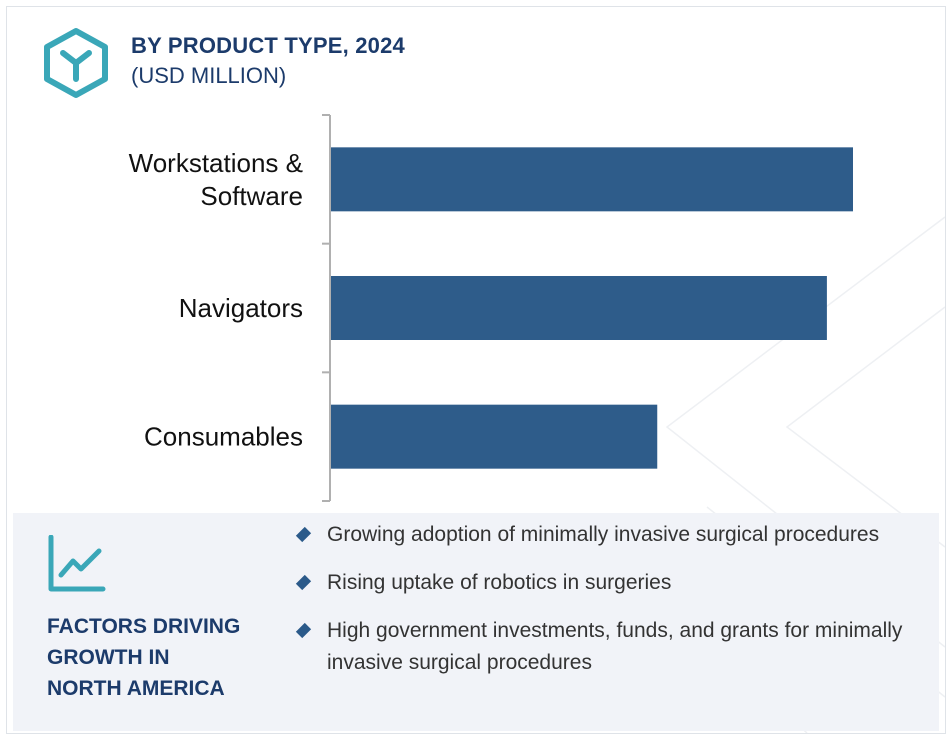 The image size is (952, 740). Describe the element at coordinates (209, 75) in the screenshot. I see `chart-subtitle: (USD MILLION)` at that location.